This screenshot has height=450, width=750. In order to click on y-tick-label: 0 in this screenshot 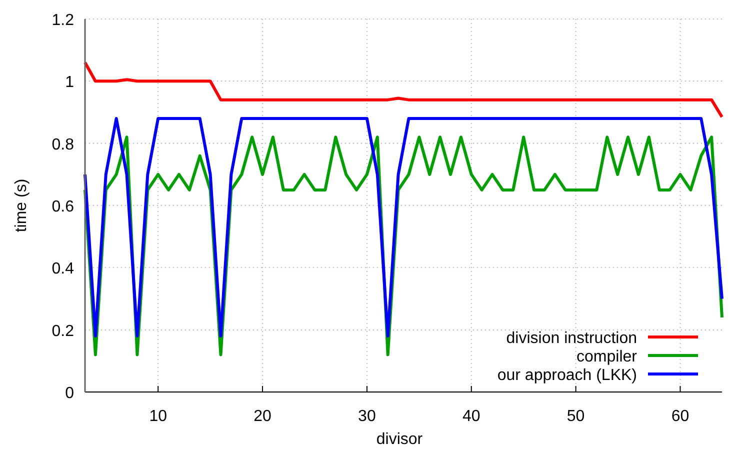, I will do `click(69, 393)`.